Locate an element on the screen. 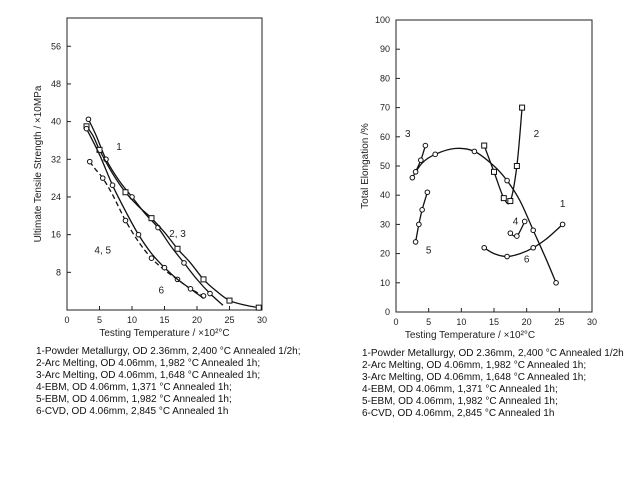 The height and width of the screenshot is (500, 624). y-tick-label: 100 is located at coordinates (382, 20).